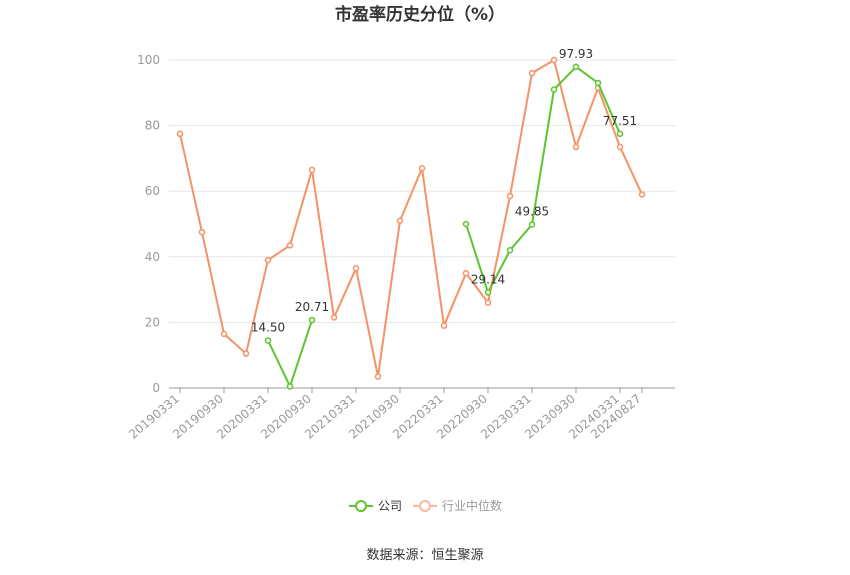  What do you see at coordinates (152, 126) in the screenshot?
I see `y-tick-label: 80` at bounding box center [152, 126].